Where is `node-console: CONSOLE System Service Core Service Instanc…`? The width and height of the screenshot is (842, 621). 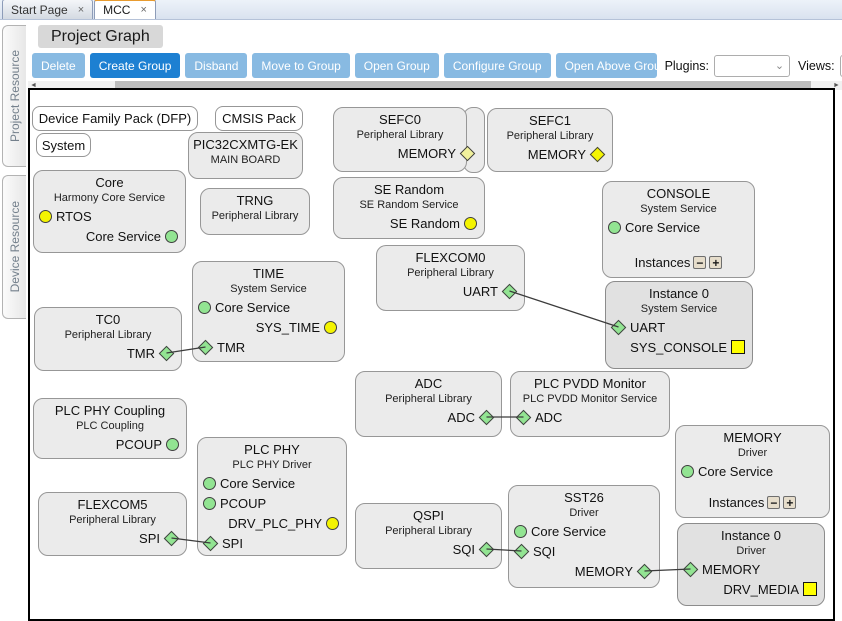
node-console: CONSOLE System Service Core Service Instanc… is located at coordinates (678, 229).